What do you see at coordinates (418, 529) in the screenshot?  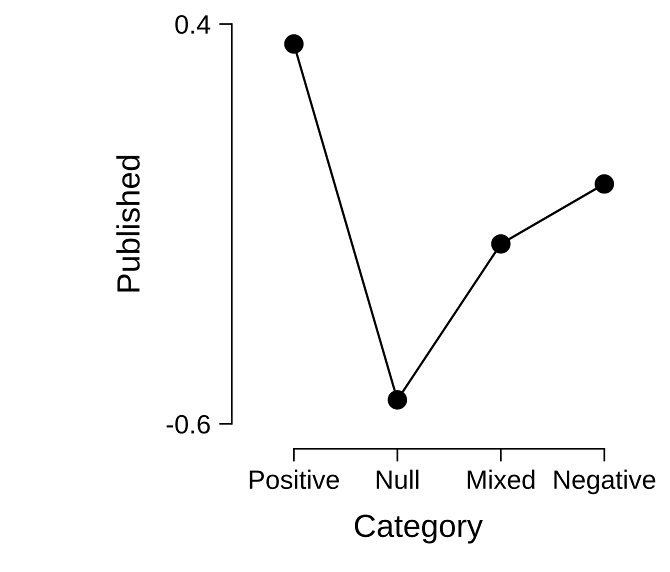 I see `x-axis-title: Category` at bounding box center [418, 529].